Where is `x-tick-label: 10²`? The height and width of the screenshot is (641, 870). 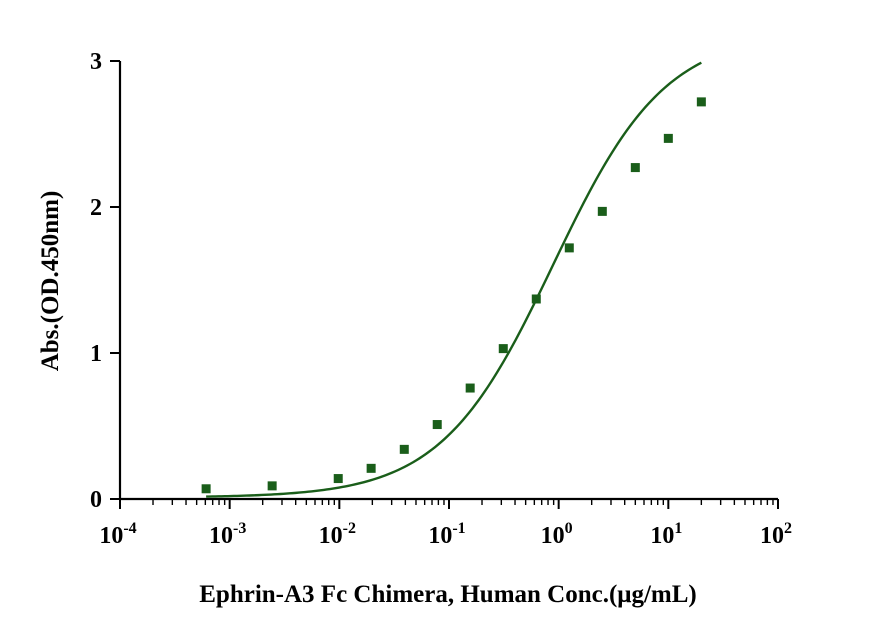
x-tick-label: 10² is located at coordinates (776, 534).